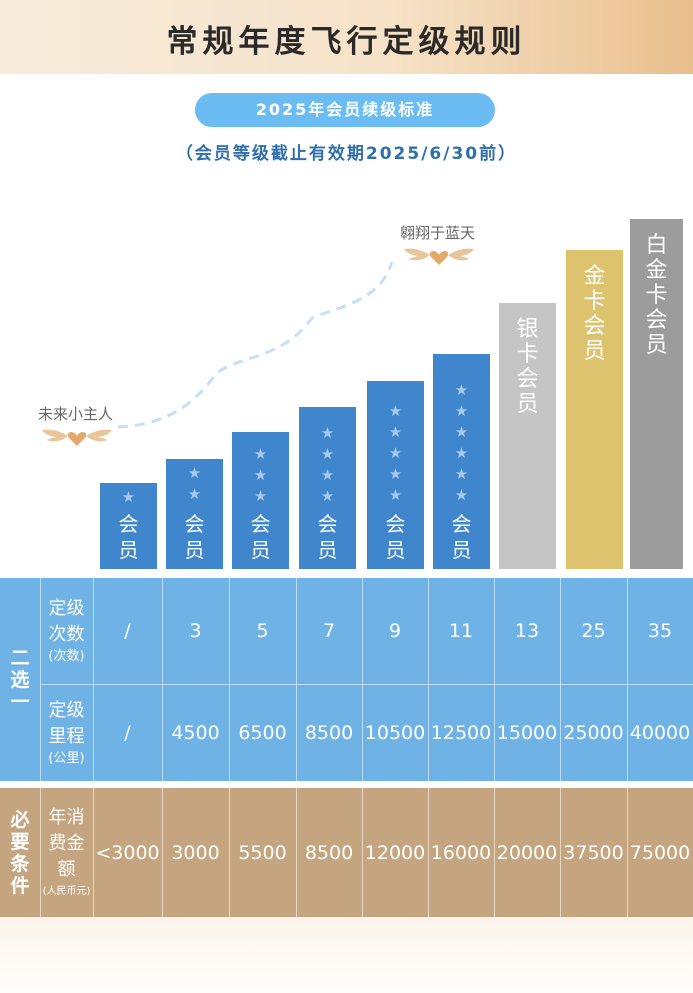  I want to click on cell-spending-4: 8500, so click(329, 852).